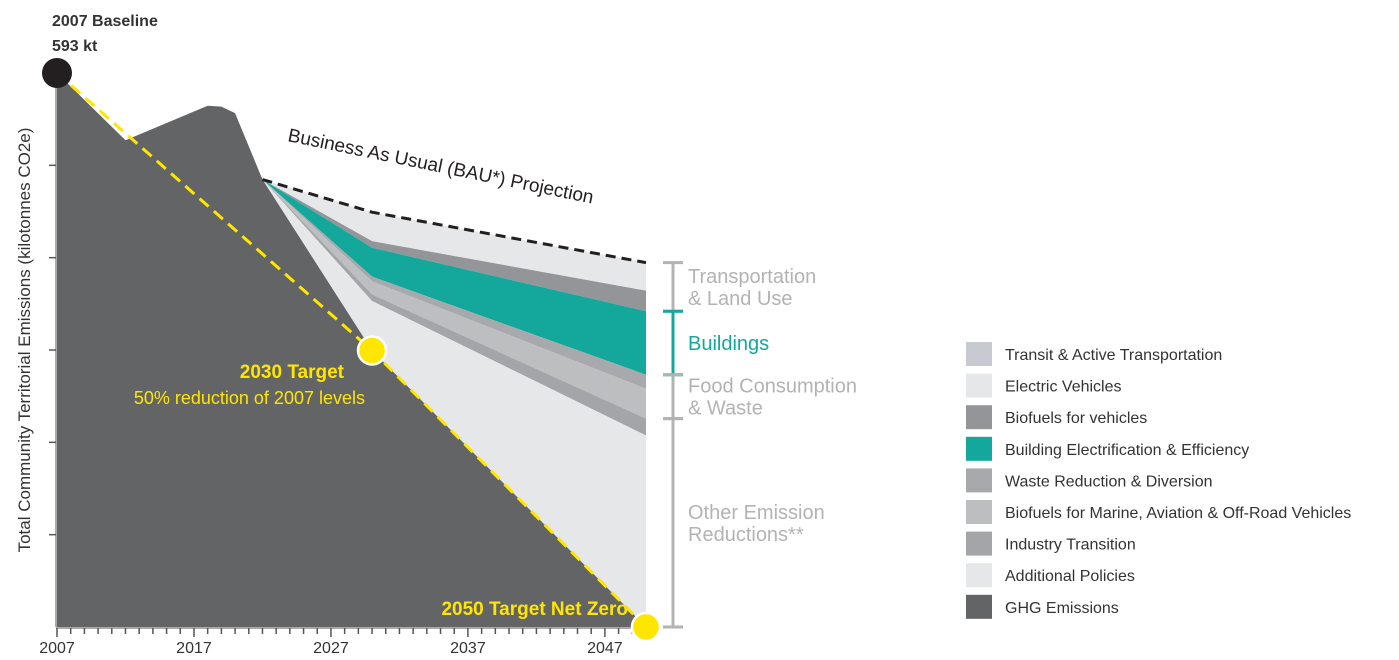 Image resolution: width=1399 pixels, height=660 pixels. Describe the element at coordinates (740, 299) in the screenshot. I see `sector-label: & Land Use` at that location.